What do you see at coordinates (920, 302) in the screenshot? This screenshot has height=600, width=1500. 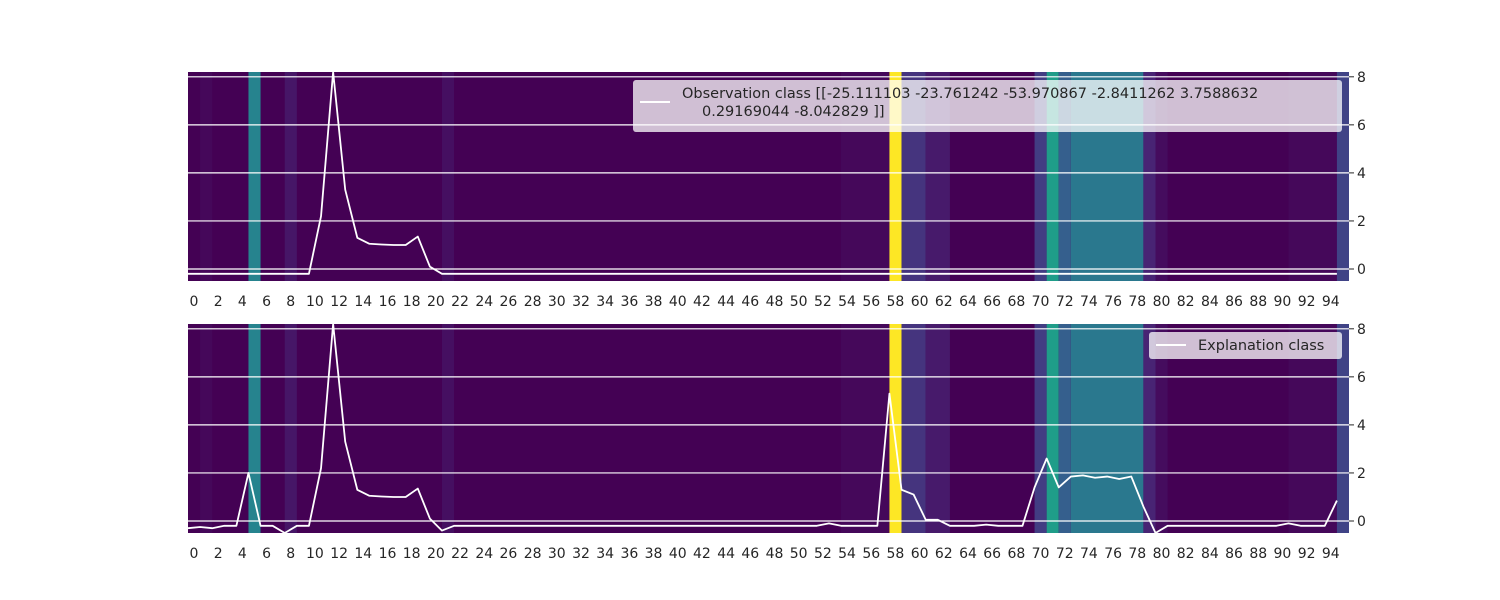 I see `x-tick-label: 60` at bounding box center [920, 302].